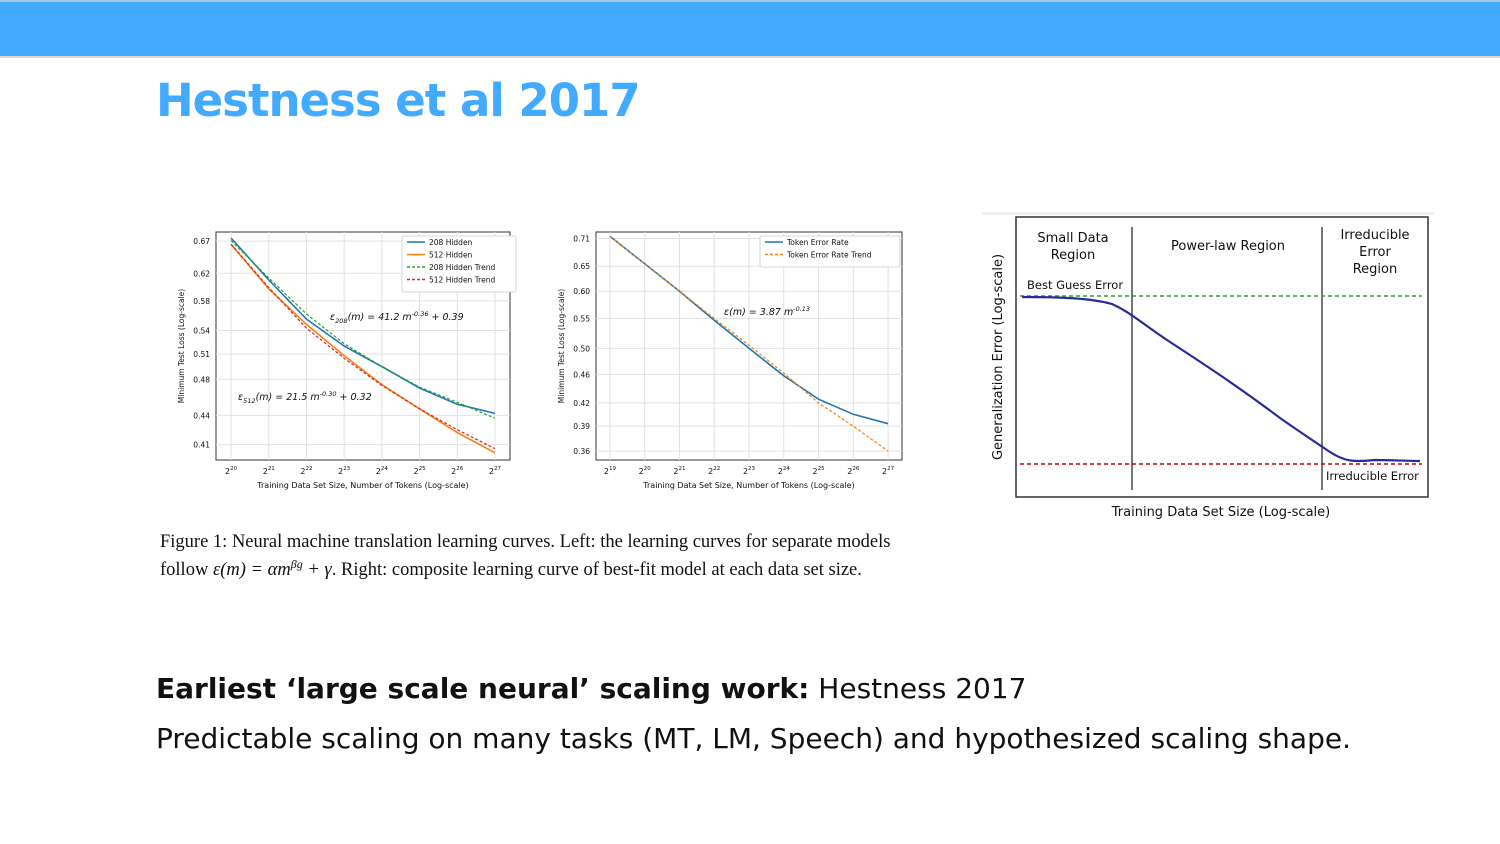 The width and height of the screenshot is (1500, 844). I want to click on equation-body: (m) = 21.5 m, so click(288, 397).